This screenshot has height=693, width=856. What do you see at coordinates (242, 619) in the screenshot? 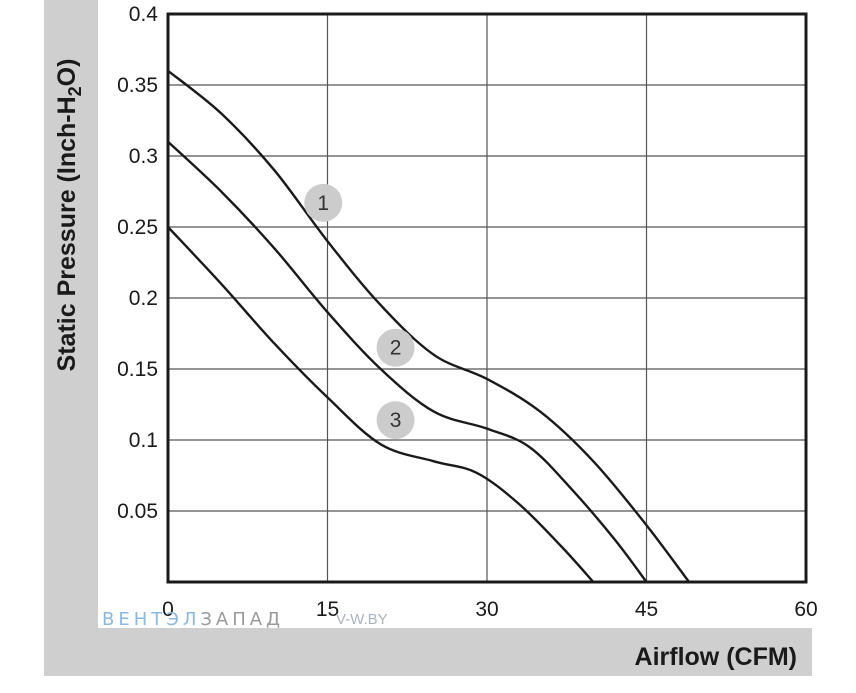
I see `watermark-part2: ЗАПАД` at bounding box center [242, 619].